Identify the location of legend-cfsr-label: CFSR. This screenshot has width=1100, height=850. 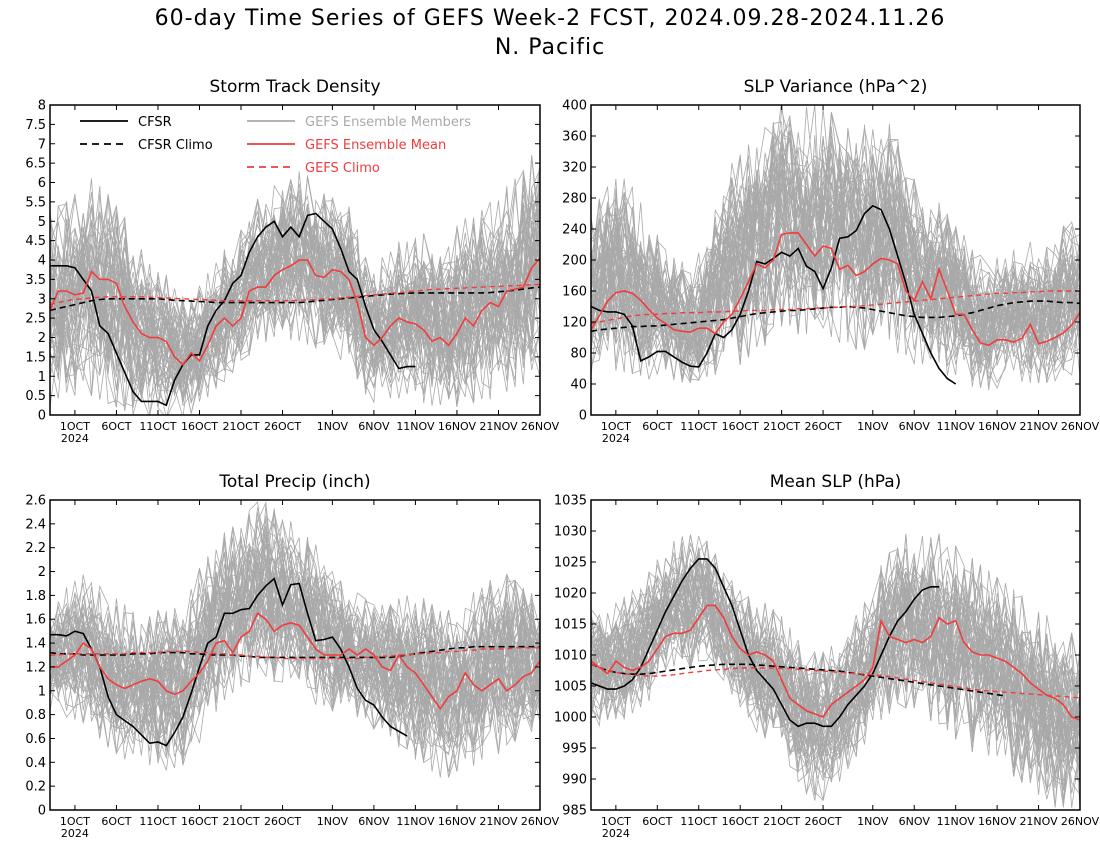
(155, 122).